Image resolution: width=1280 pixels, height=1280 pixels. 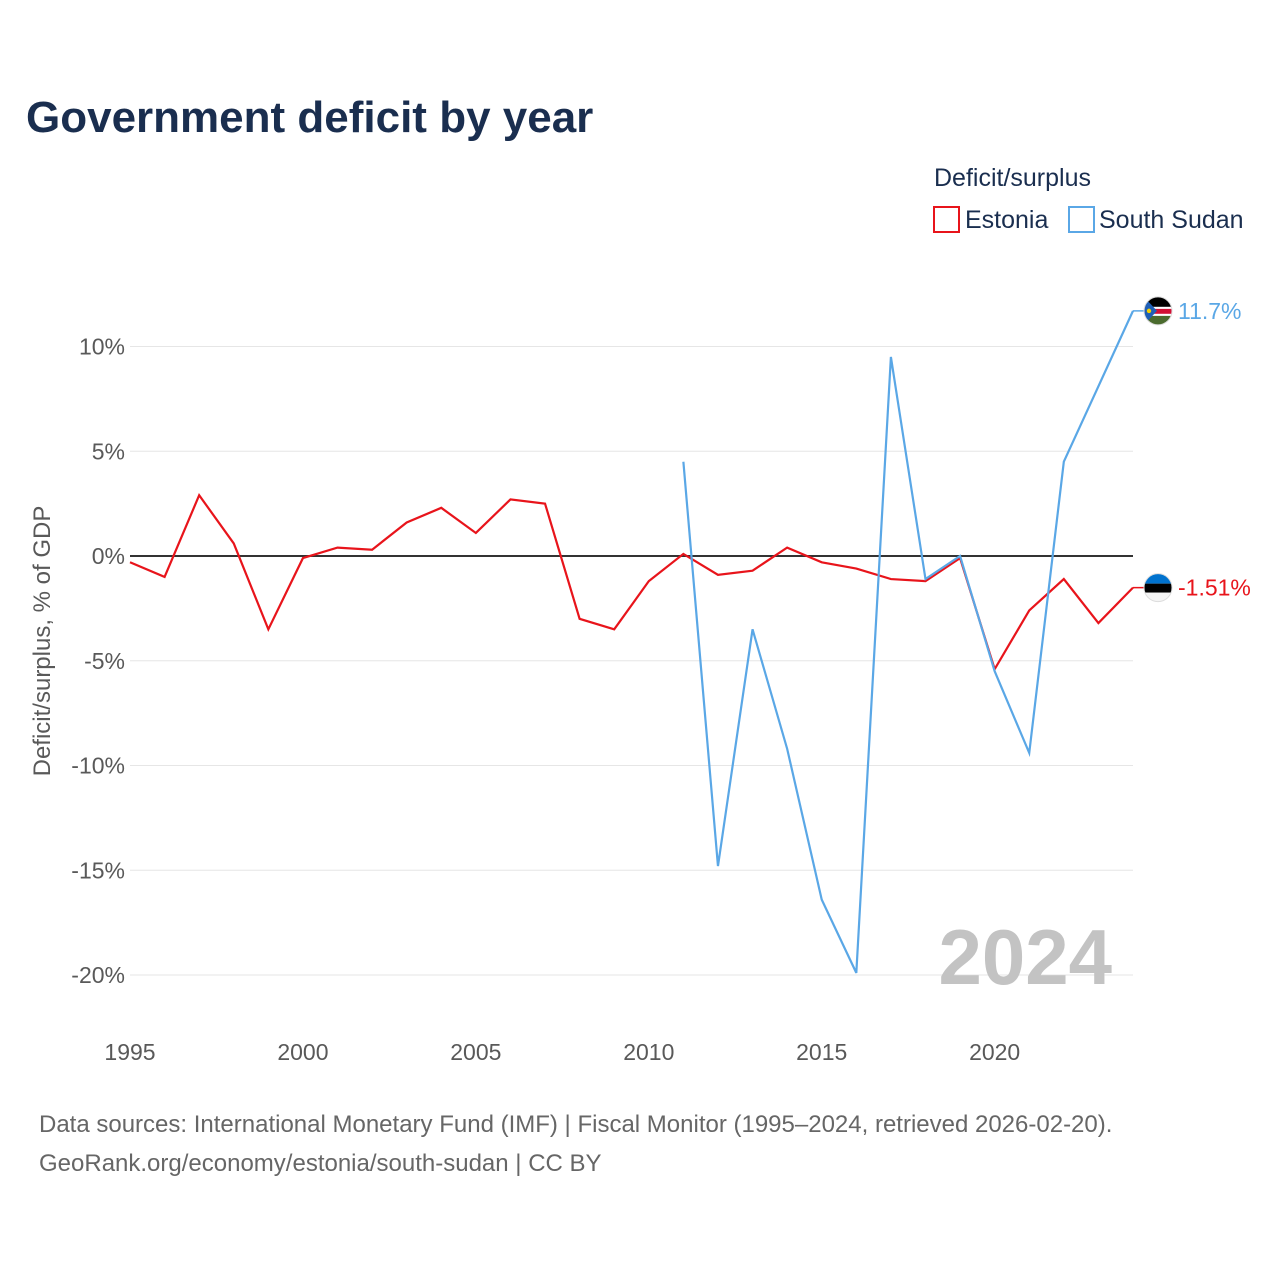 I want to click on legend-title: Deficit/surplus, so click(x=1012, y=178).